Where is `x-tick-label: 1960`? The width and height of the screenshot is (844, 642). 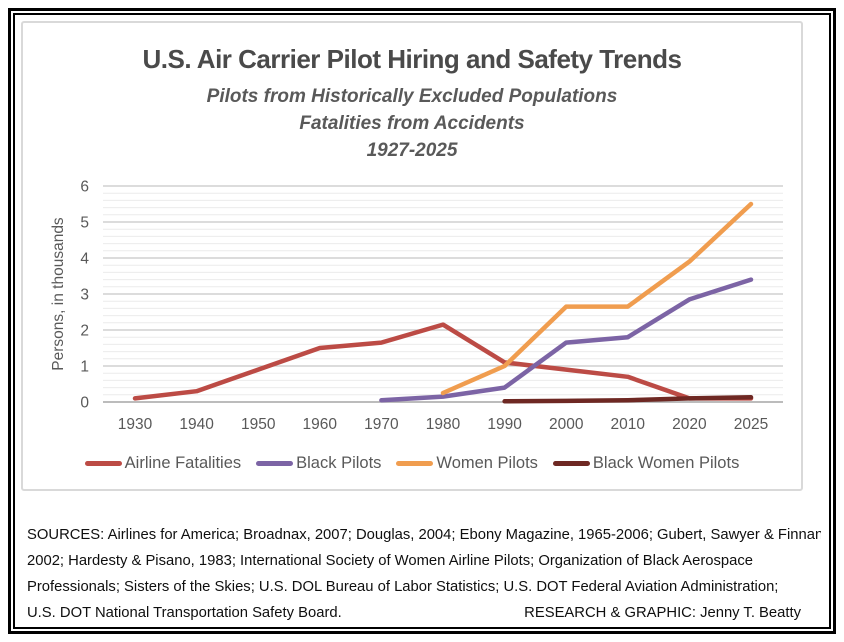
x-tick-label: 1960 is located at coordinates (320, 424).